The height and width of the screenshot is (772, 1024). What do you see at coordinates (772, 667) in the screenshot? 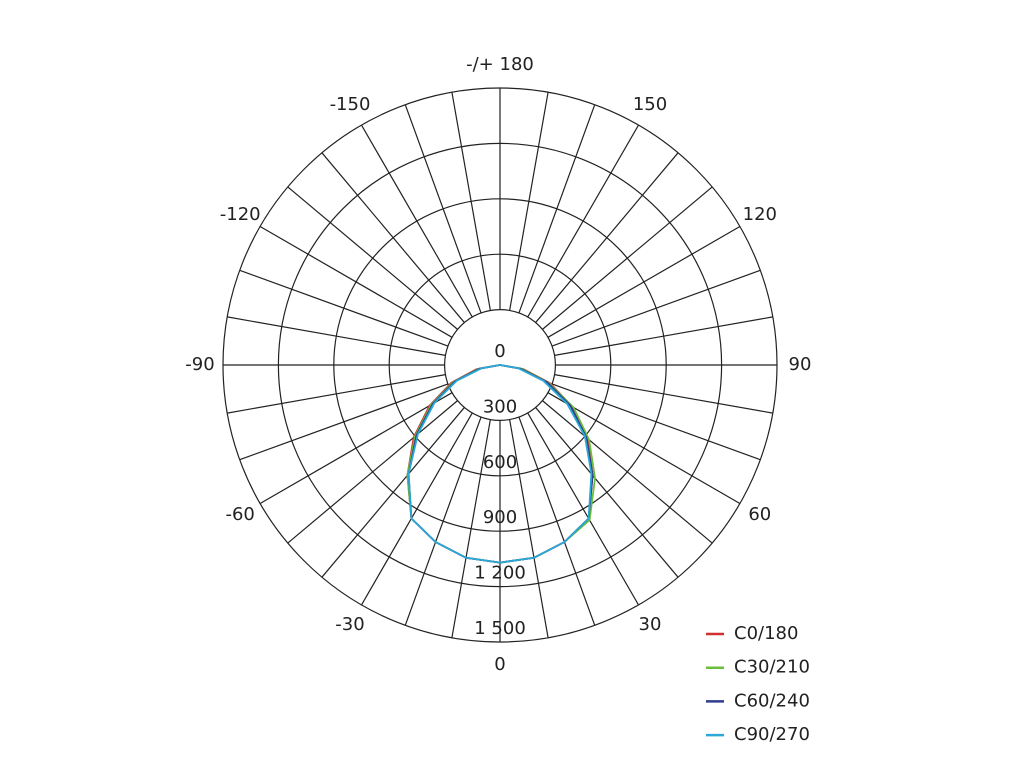
I see `legend-label: C30/210` at bounding box center [772, 667].